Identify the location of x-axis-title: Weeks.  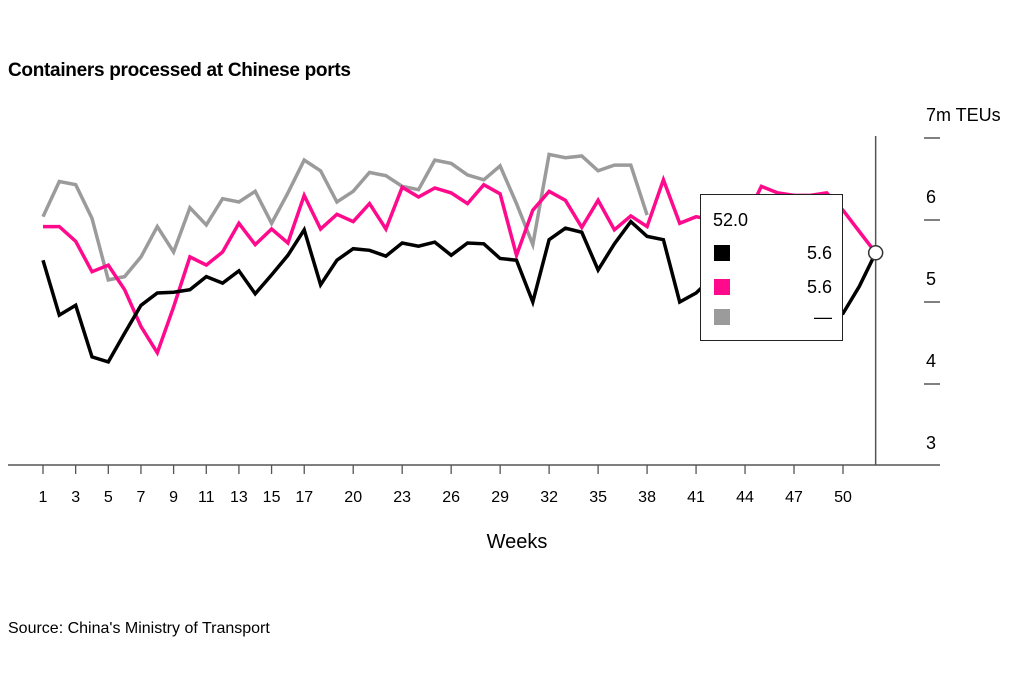
(517, 542).